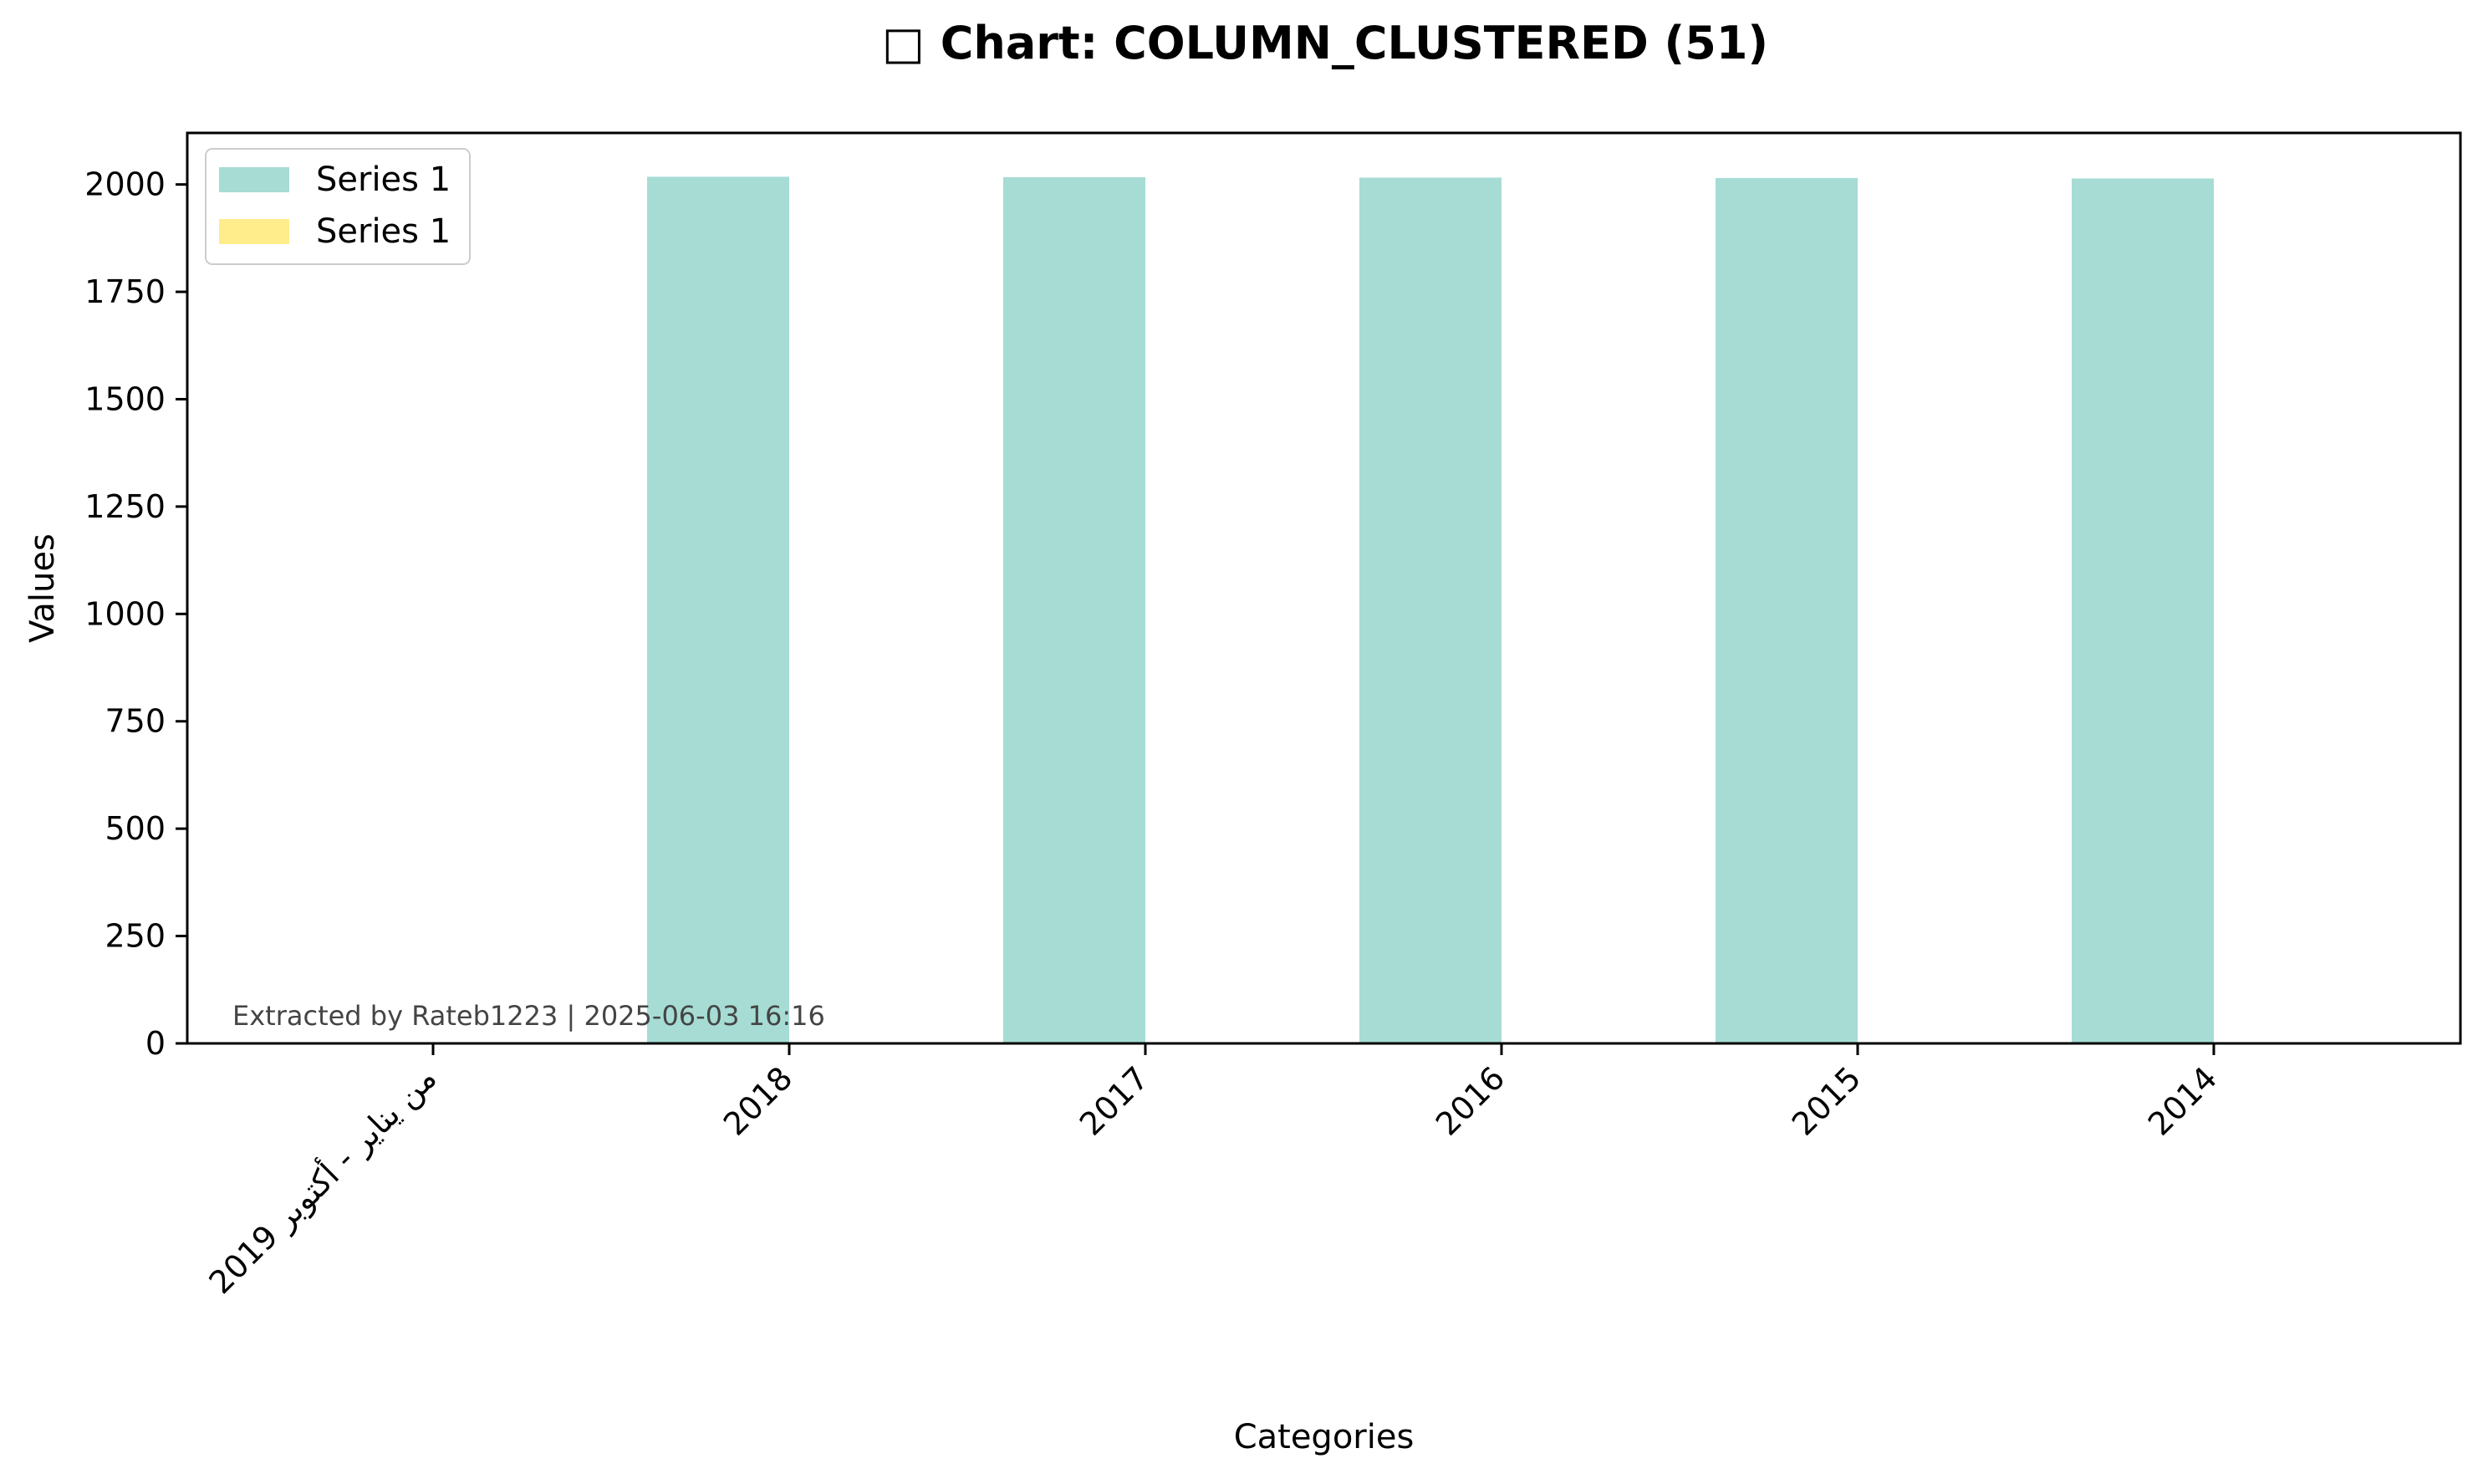 This screenshot has width=2483, height=1484. What do you see at coordinates (125, 506) in the screenshot?
I see `y-tick-label-5: 1250` at bounding box center [125, 506].